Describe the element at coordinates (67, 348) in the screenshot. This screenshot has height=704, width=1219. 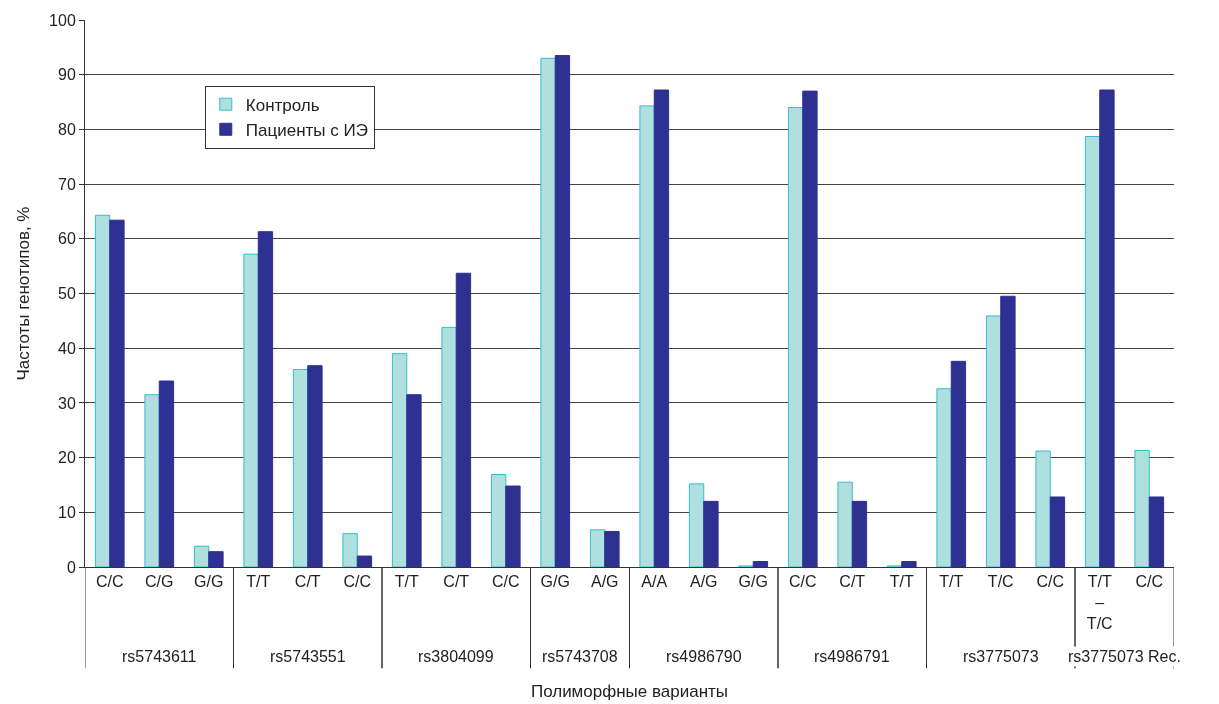
I see `y-tick-label: 40` at that location.